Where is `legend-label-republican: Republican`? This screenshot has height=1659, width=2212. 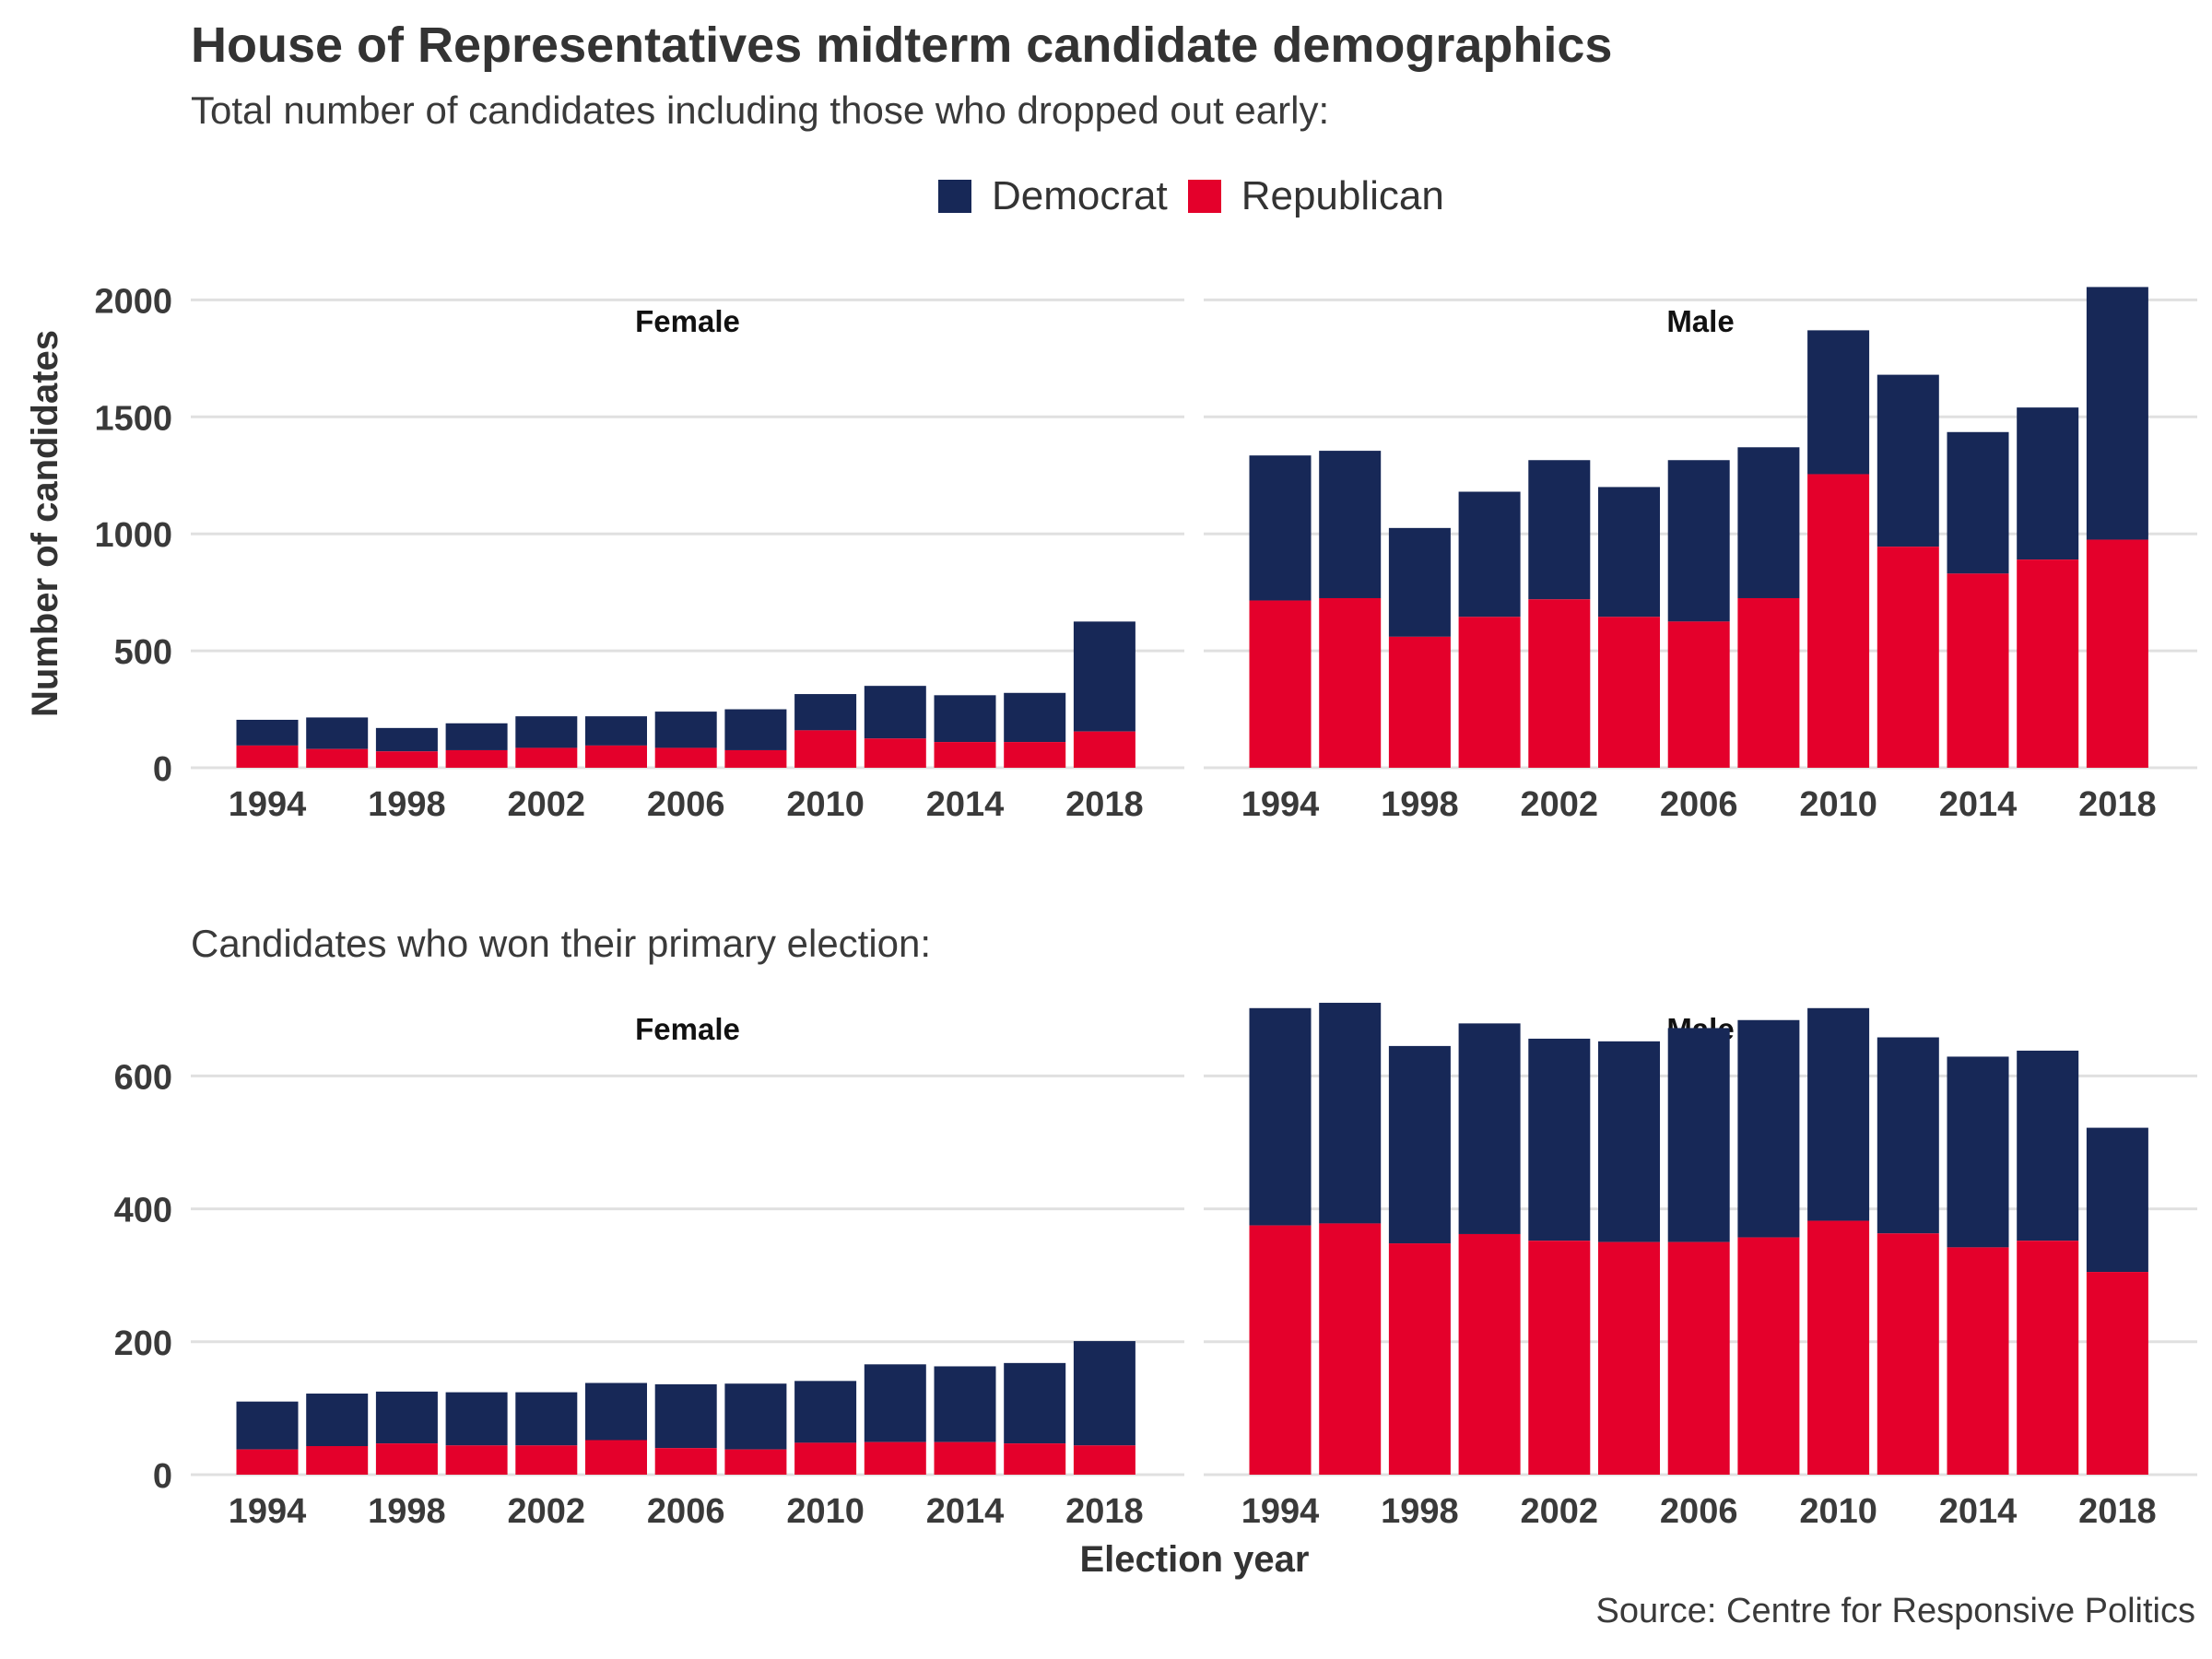 legend-label-republican: Republican is located at coordinates (1342, 195).